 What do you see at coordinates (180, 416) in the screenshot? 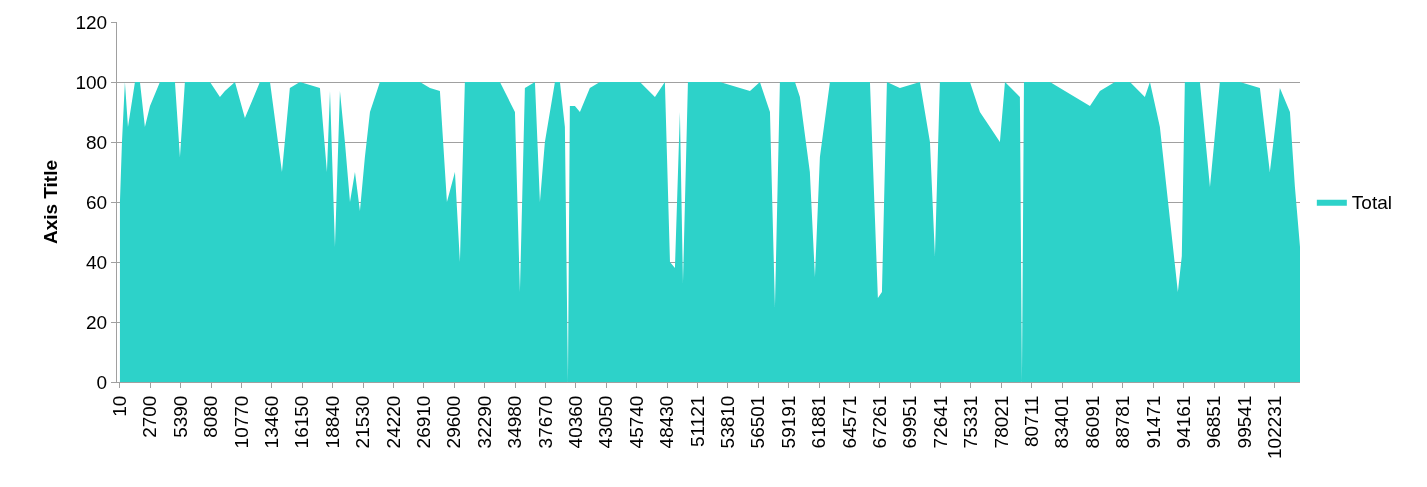
I see `x-tick-label: 5390` at bounding box center [180, 416].